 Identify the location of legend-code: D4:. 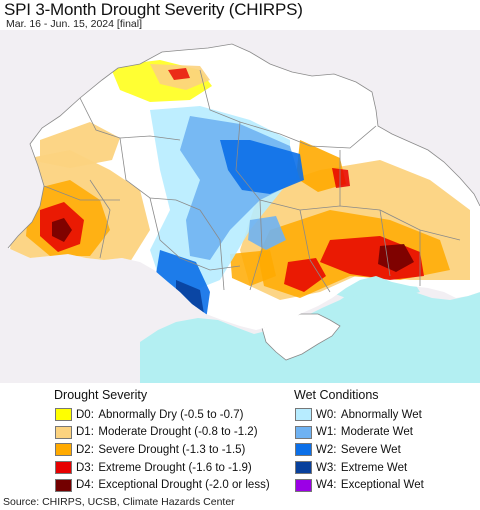
(85, 485).